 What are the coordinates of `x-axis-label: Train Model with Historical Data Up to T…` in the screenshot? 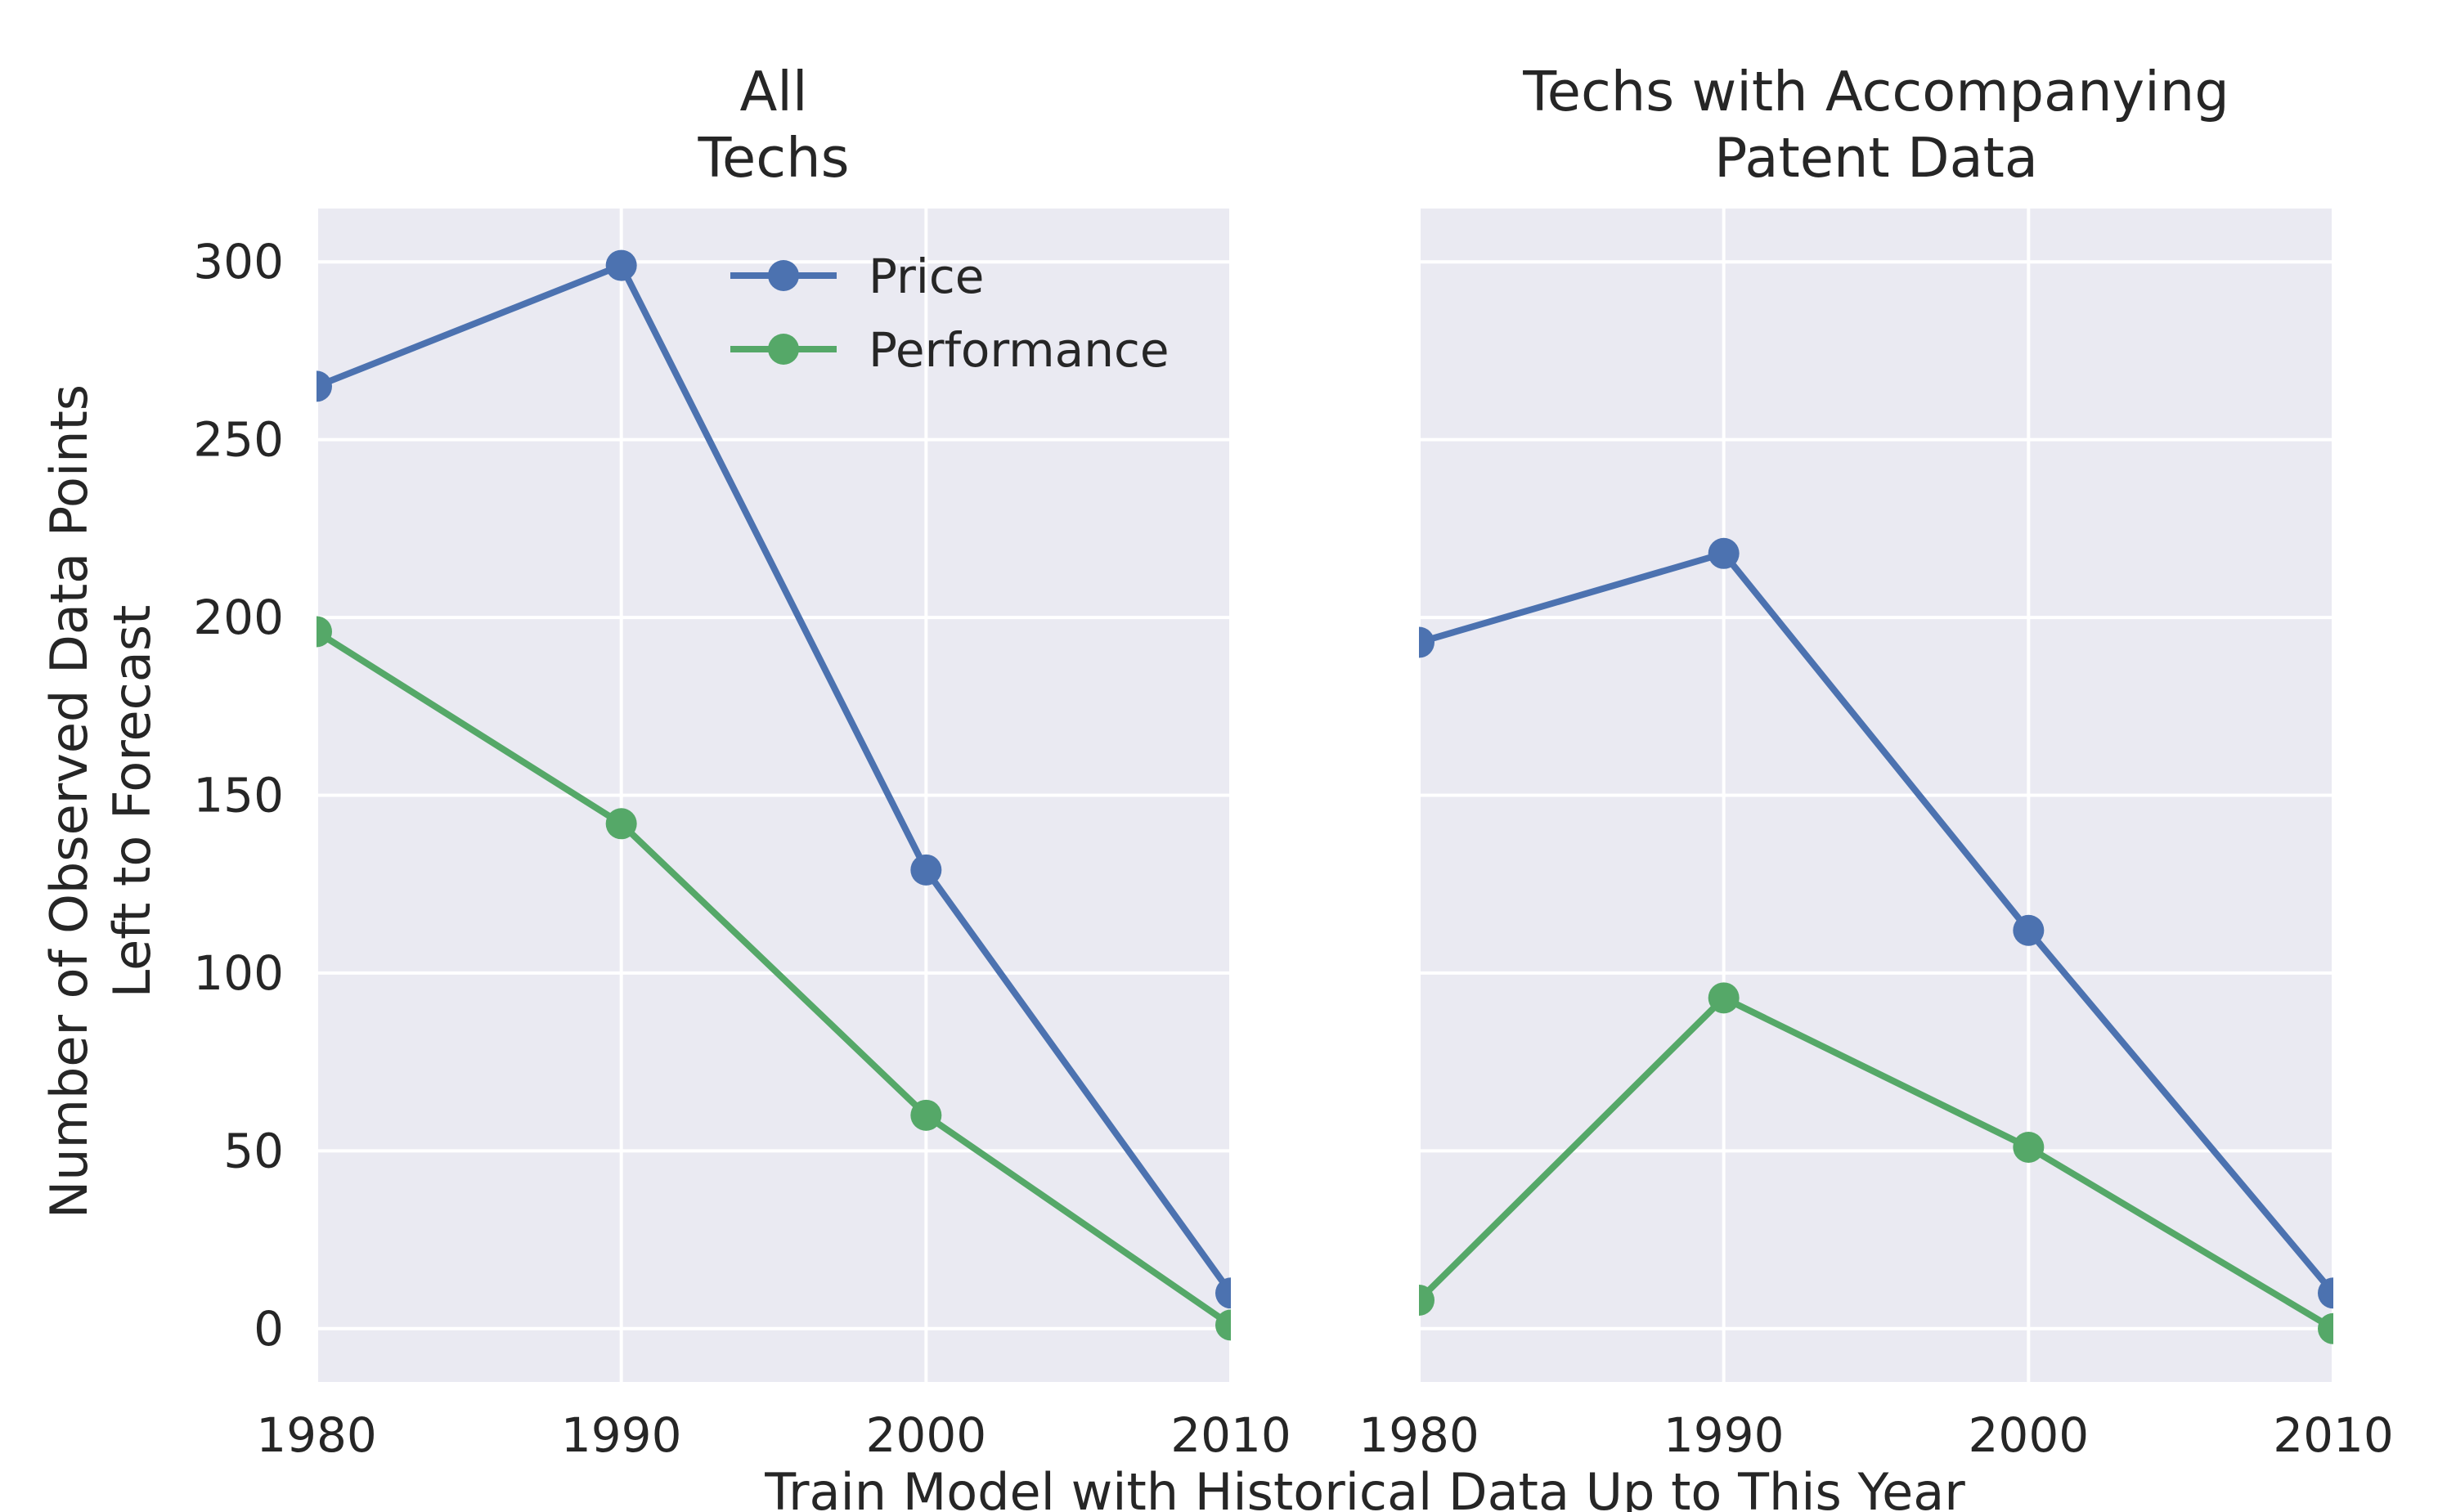 It's located at (1364, 1487).